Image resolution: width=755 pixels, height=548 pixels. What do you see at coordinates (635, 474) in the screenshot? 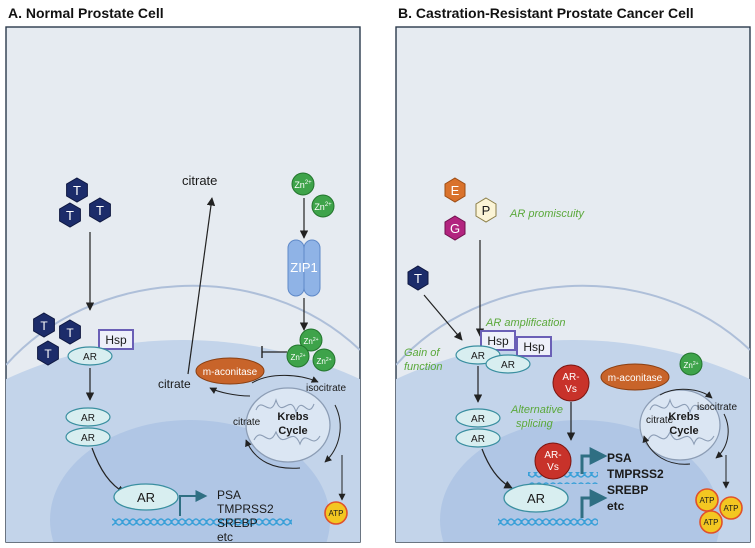
I see `gene-tmprss2-b: TMPRSS2` at bounding box center [635, 474].